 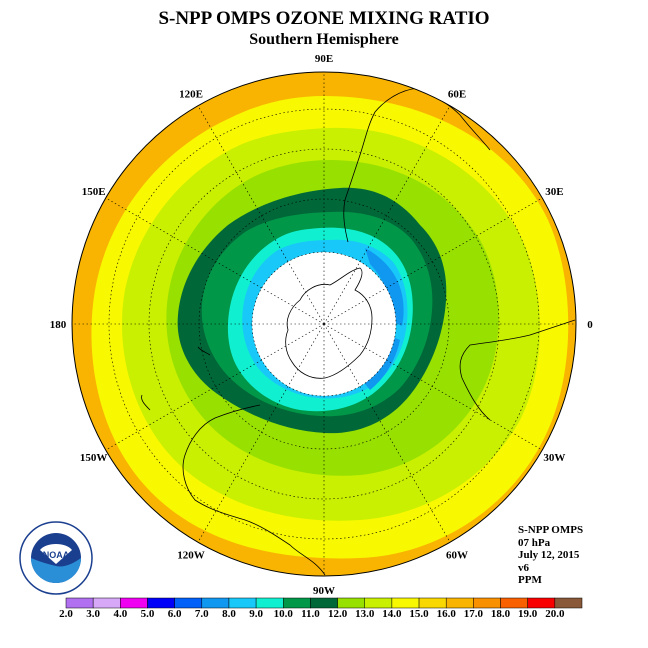 I want to click on info-instrument: S-NPP OMPS, so click(x=551, y=530).